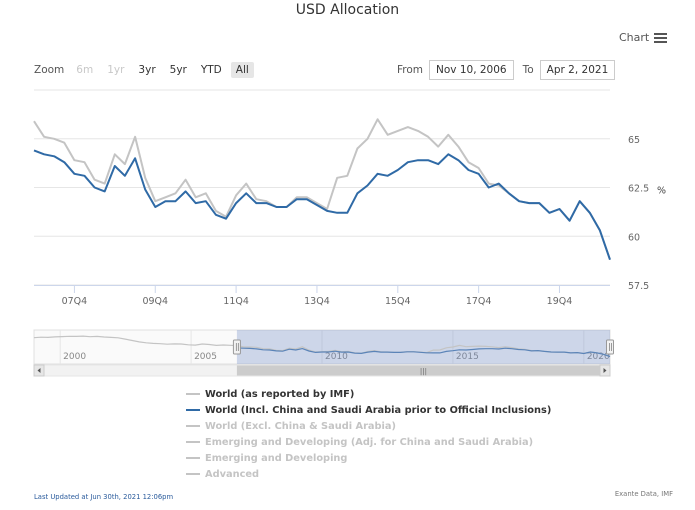  What do you see at coordinates (75, 301) in the screenshot?
I see `x-tick-label: 07Q4` at bounding box center [75, 301].